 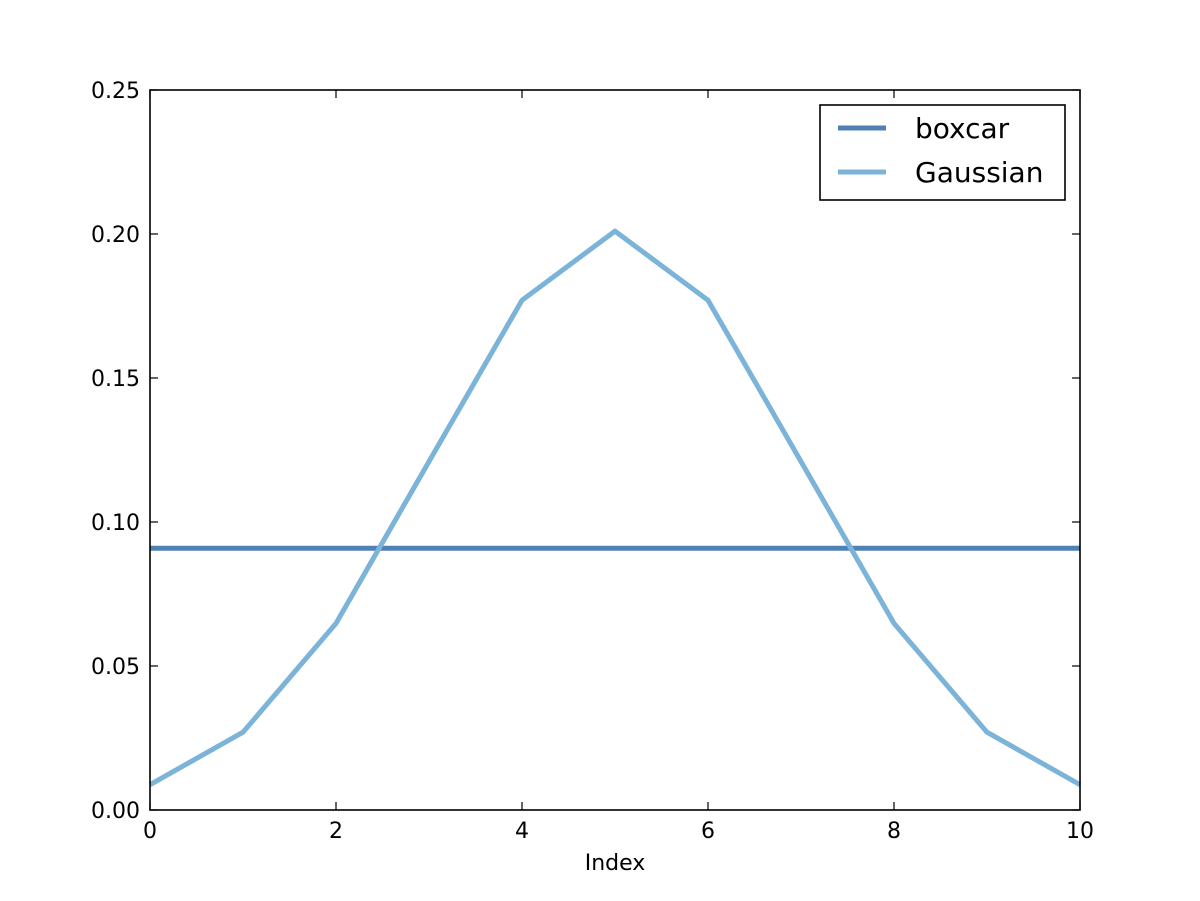 I want to click on legend-entries: boxcar Gaussian, so click(x=940, y=150).